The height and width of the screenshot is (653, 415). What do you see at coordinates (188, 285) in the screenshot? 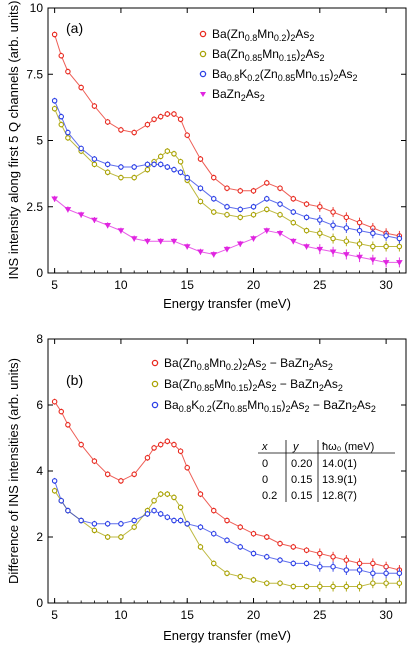
I see `x-tick-label-a-2: 15` at bounding box center [188, 285].